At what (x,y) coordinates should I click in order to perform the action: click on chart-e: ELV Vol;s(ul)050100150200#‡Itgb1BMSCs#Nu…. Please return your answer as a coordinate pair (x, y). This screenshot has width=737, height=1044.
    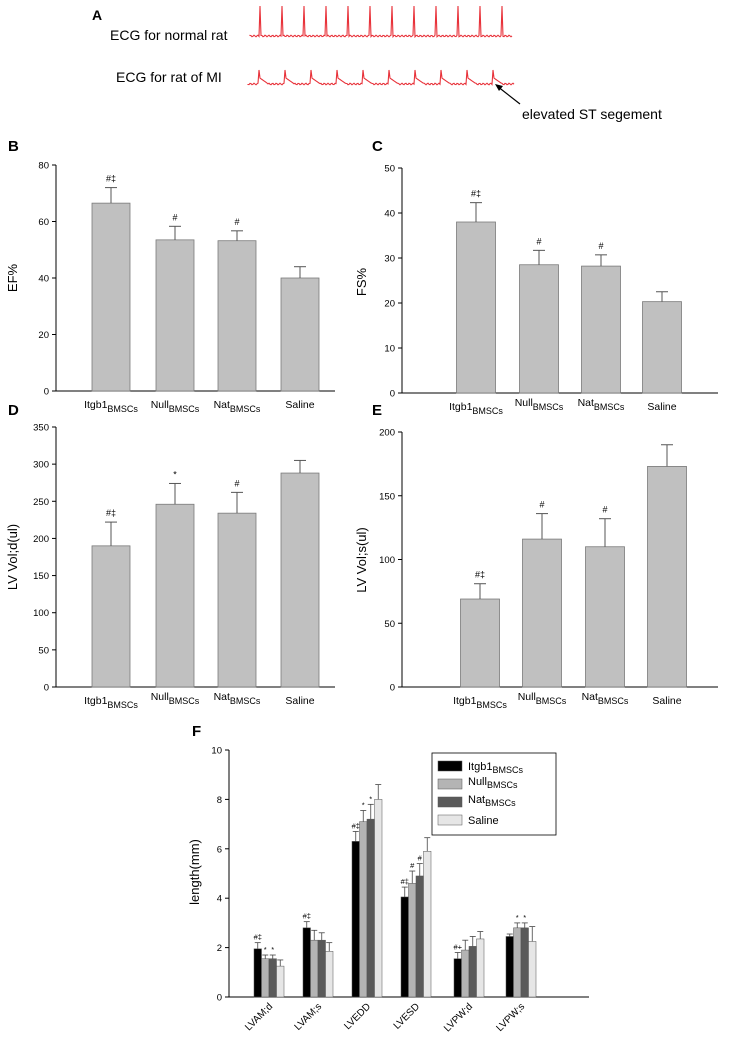
    Looking at the image, I should click on (536, 556).